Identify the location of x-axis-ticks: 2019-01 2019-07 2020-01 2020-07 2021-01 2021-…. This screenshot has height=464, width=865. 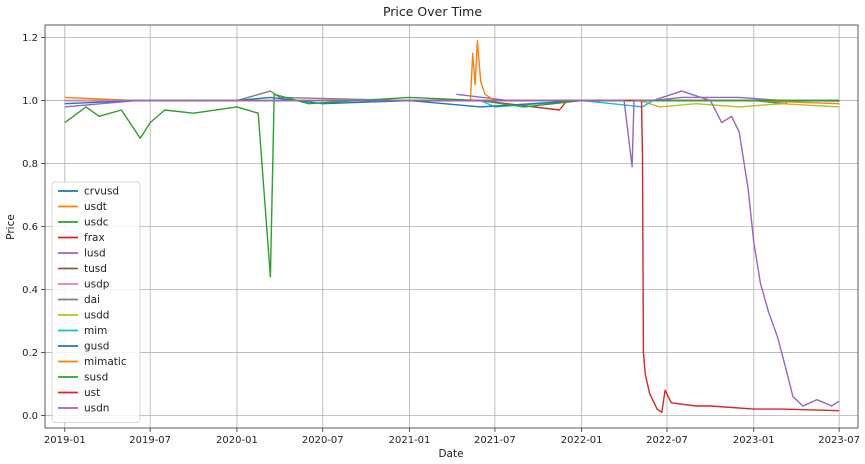
(452, 437).